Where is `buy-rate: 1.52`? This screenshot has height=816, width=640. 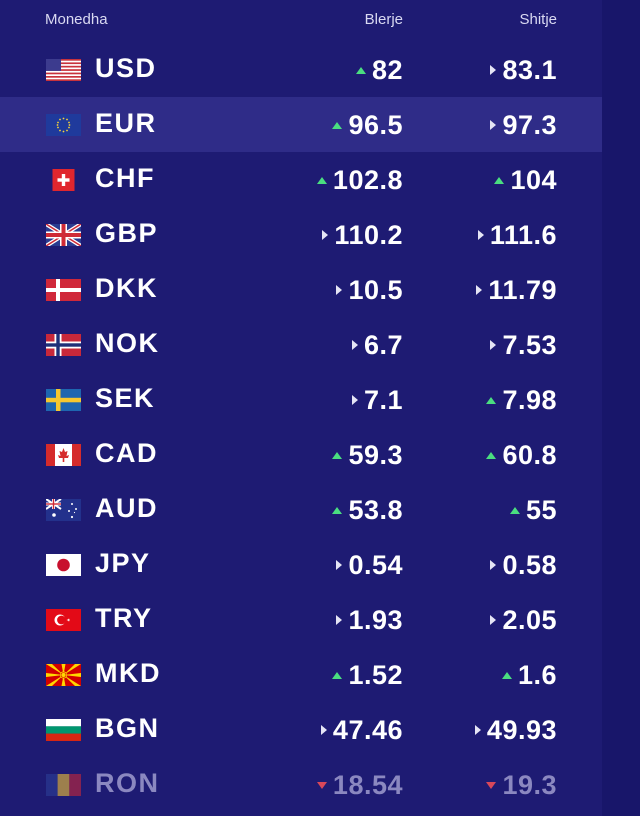 buy-rate: 1.52 is located at coordinates (375, 674).